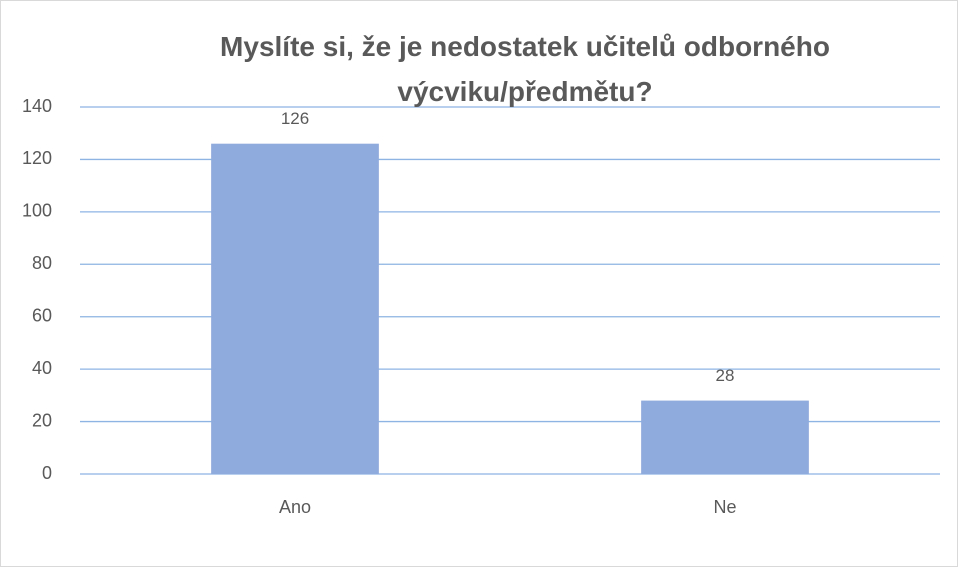 The height and width of the screenshot is (567, 958). Describe the element at coordinates (42, 315) in the screenshot. I see `y-tick-label: 60` at that location.